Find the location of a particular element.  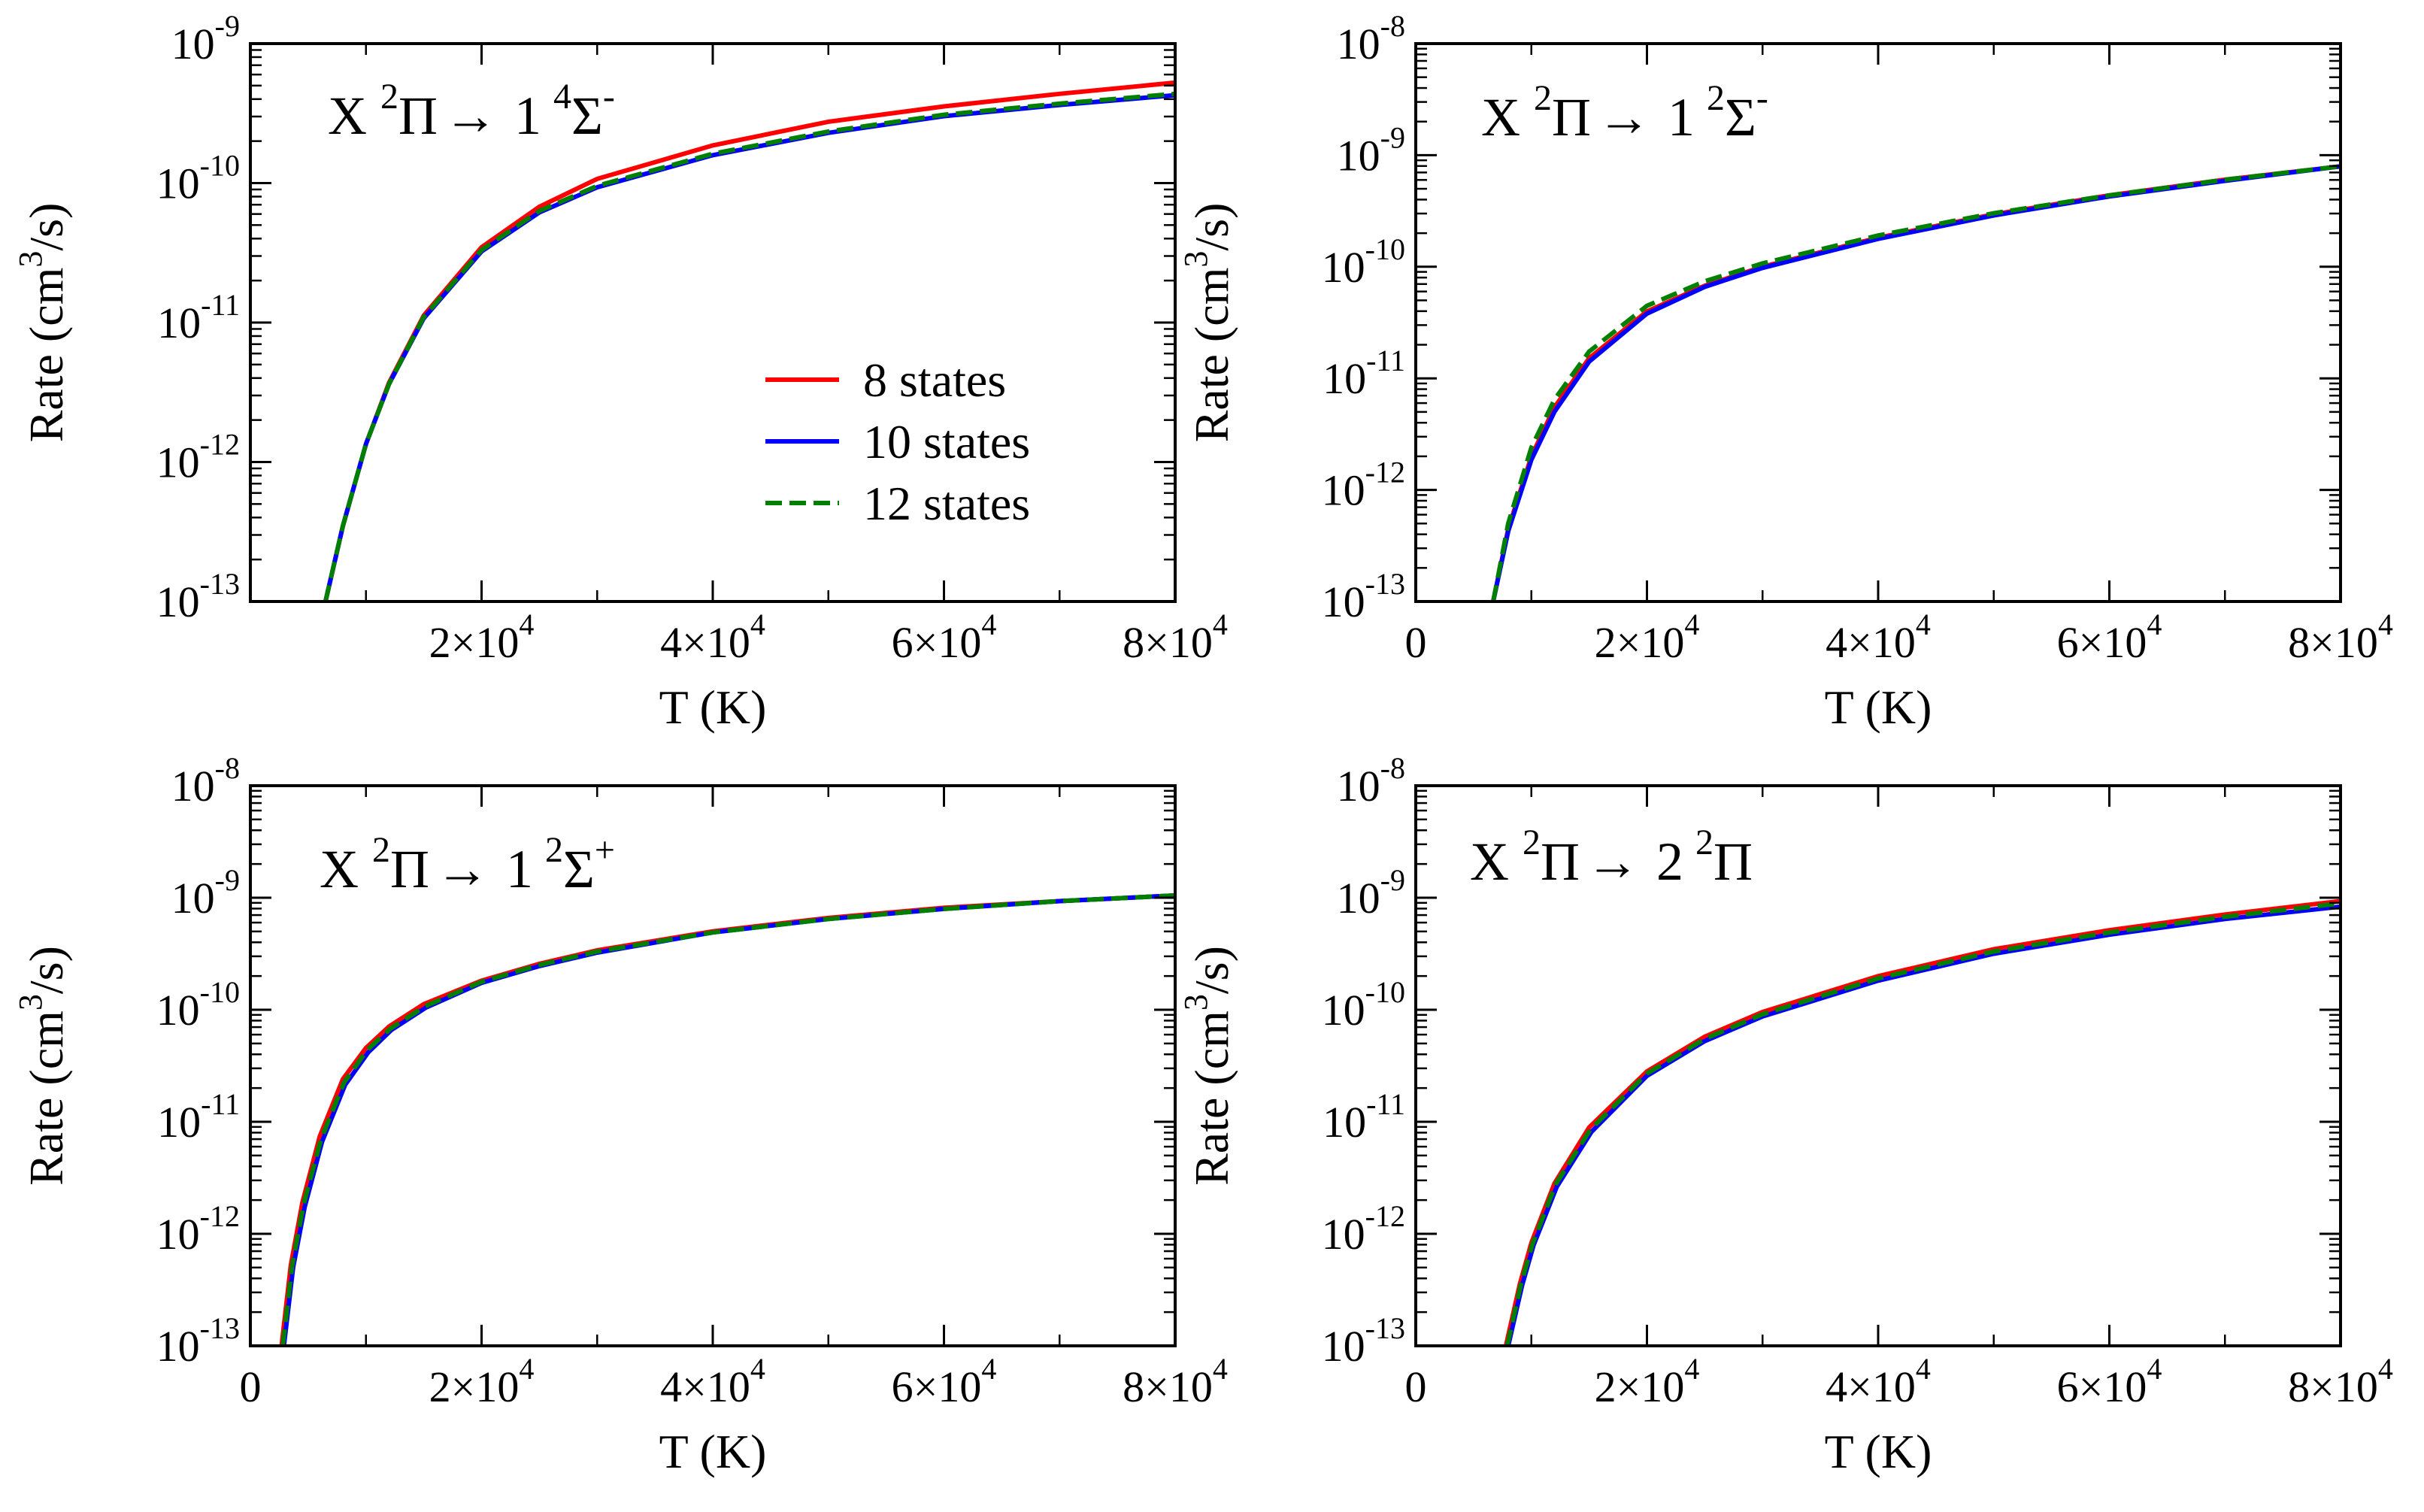

x-tick-label: 8×10⁴ is located at coordinates (2340, 1381).